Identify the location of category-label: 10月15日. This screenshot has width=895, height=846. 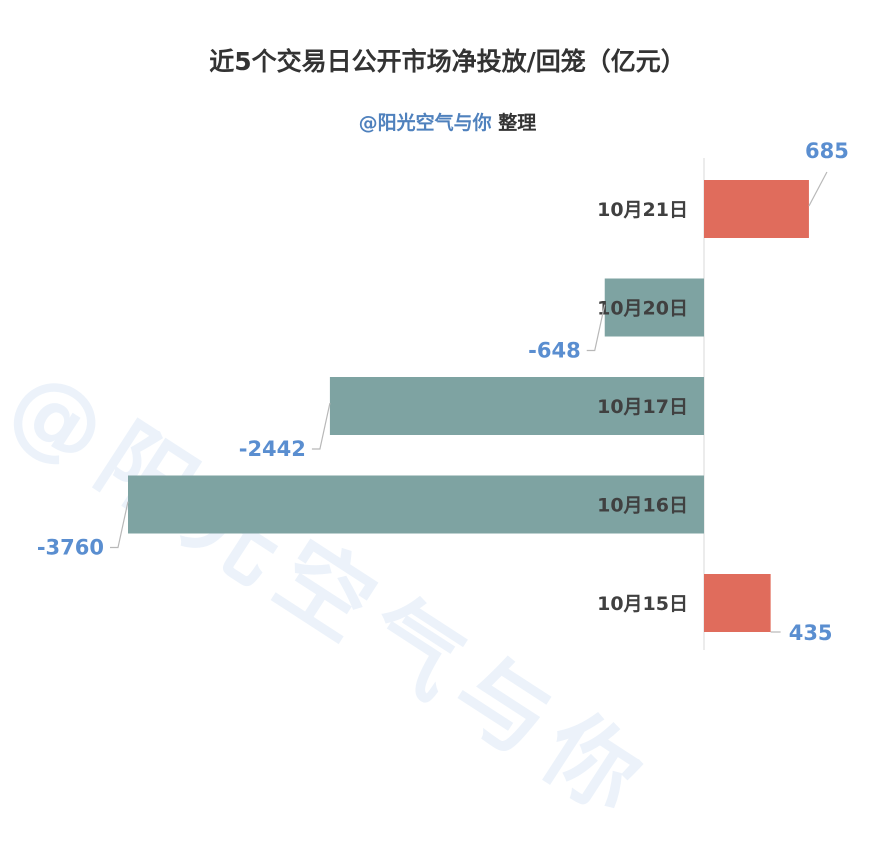
(642, 604).